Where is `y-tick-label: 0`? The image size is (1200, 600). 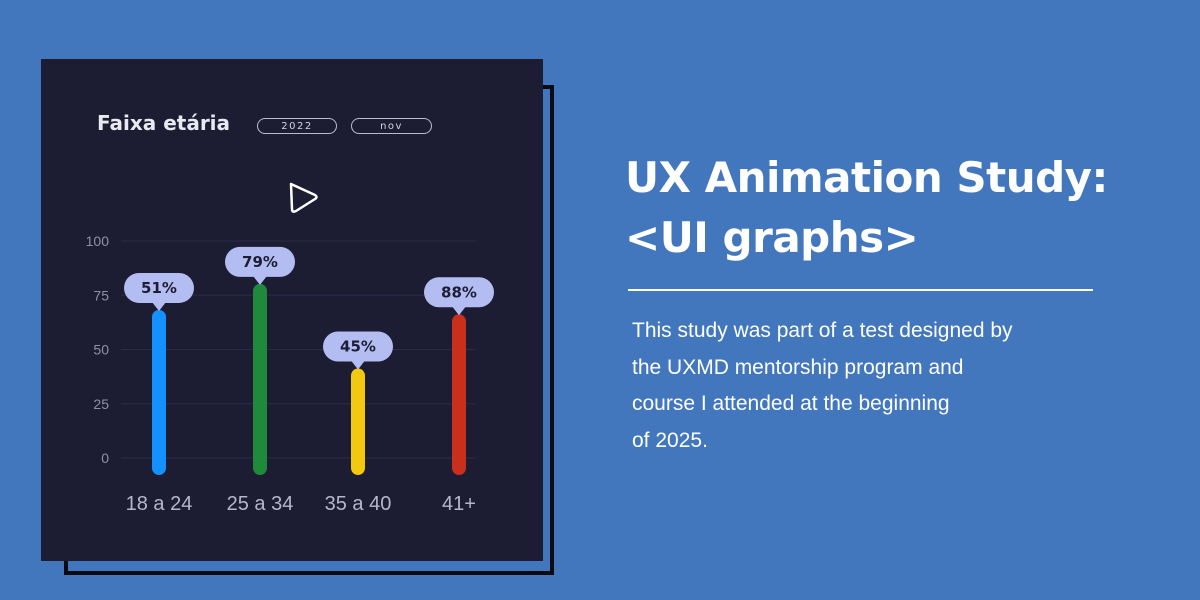
y-tick-label: 0 is located at coordinates (105, 458).